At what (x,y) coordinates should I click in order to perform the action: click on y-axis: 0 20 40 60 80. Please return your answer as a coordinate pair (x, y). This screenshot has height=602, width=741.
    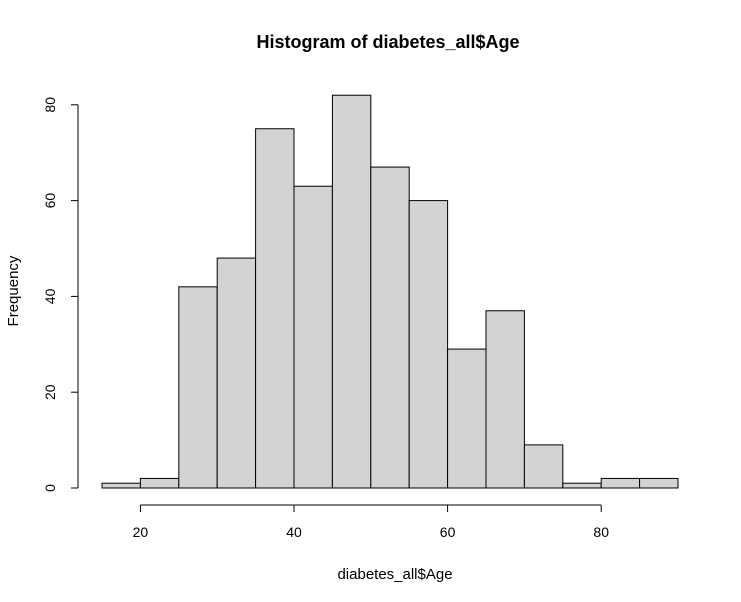
    Looking at the image, I should click on (60, 294).